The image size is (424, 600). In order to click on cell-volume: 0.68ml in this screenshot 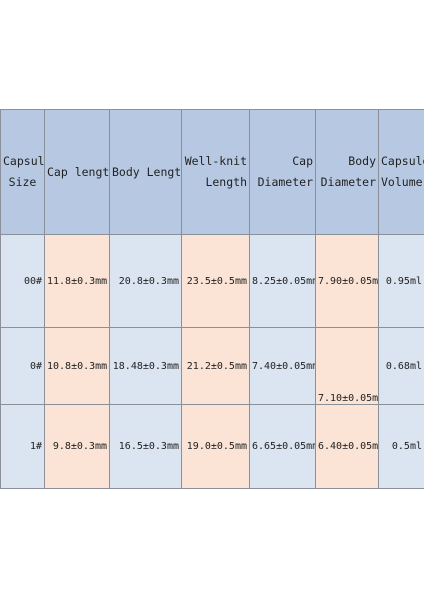, I will do `click(401, 366)`.